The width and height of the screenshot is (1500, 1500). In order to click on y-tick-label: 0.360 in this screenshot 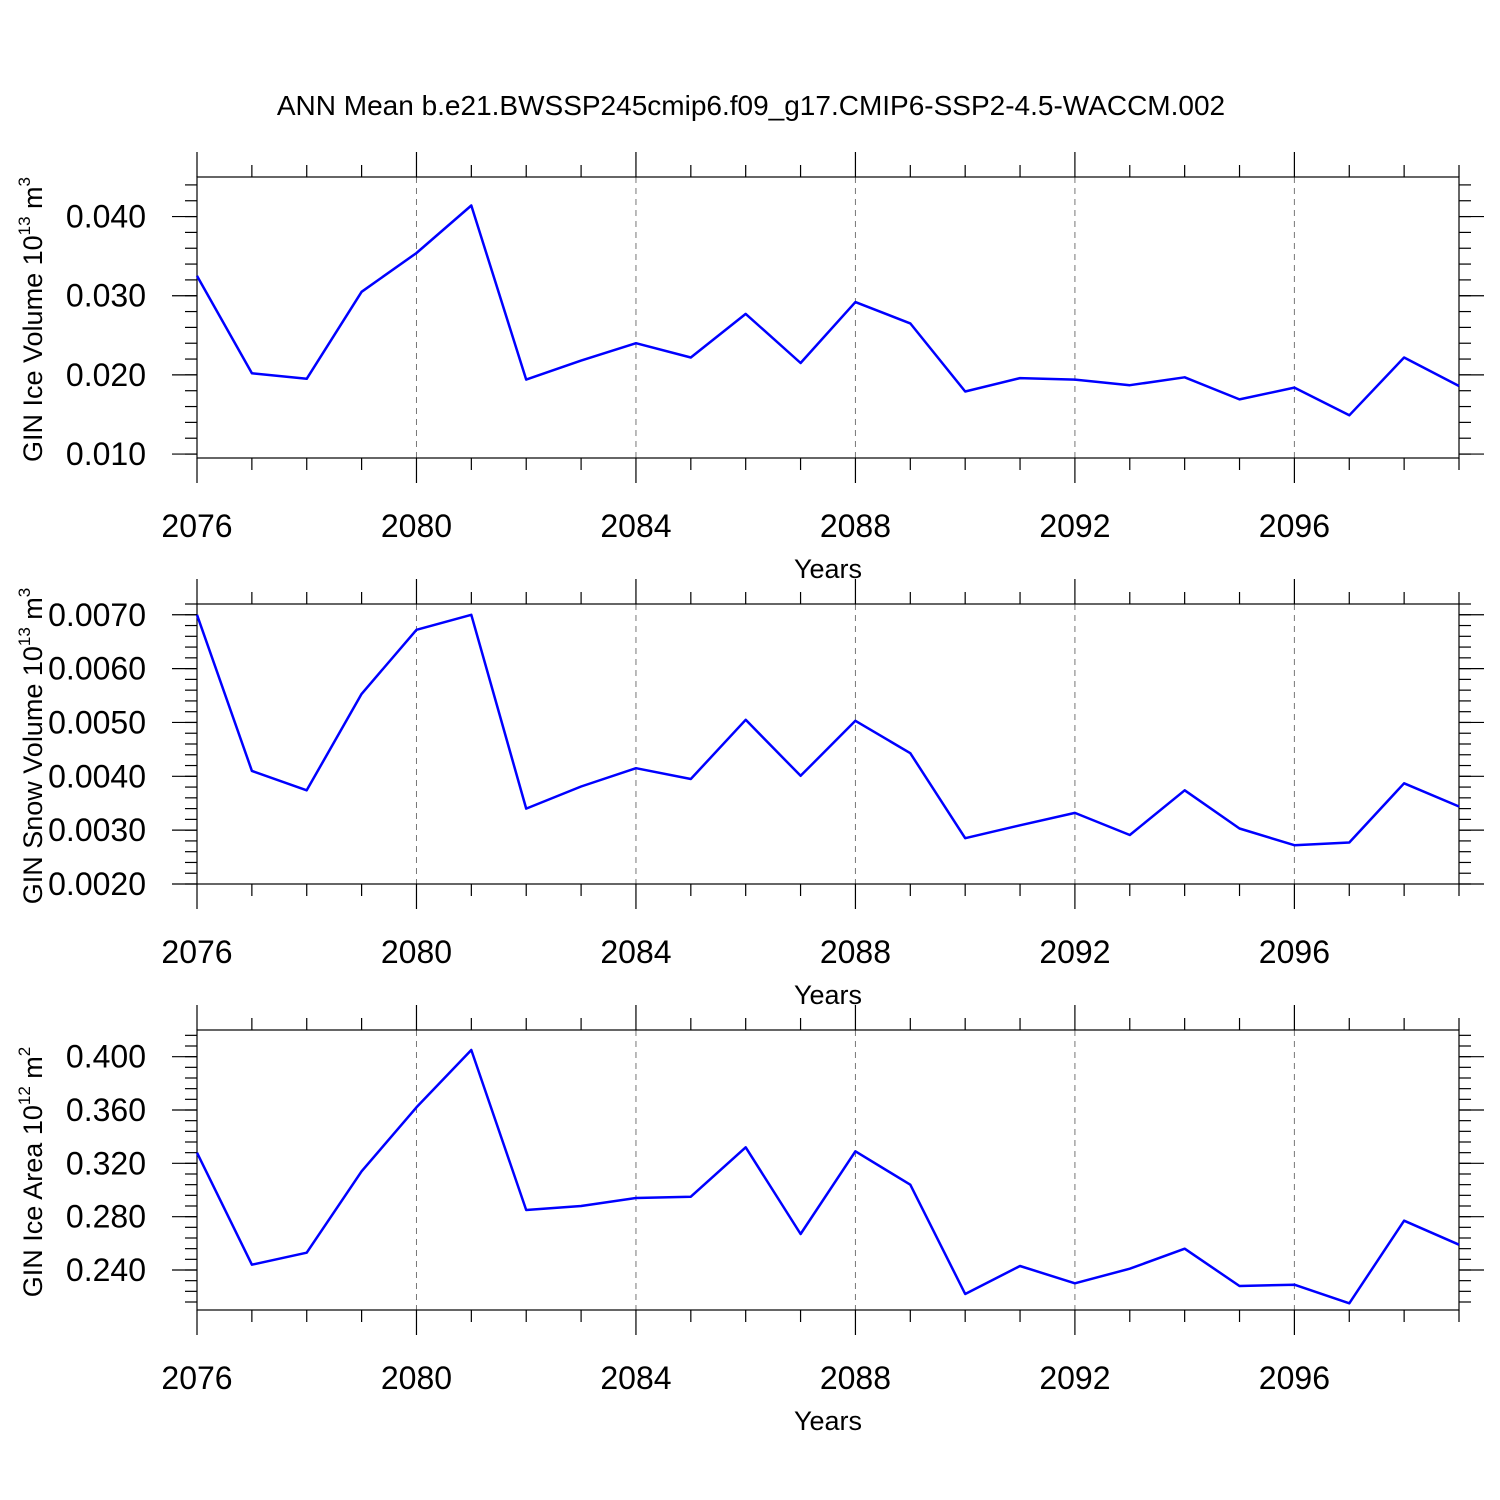, I will do `click(106, 1110)`.